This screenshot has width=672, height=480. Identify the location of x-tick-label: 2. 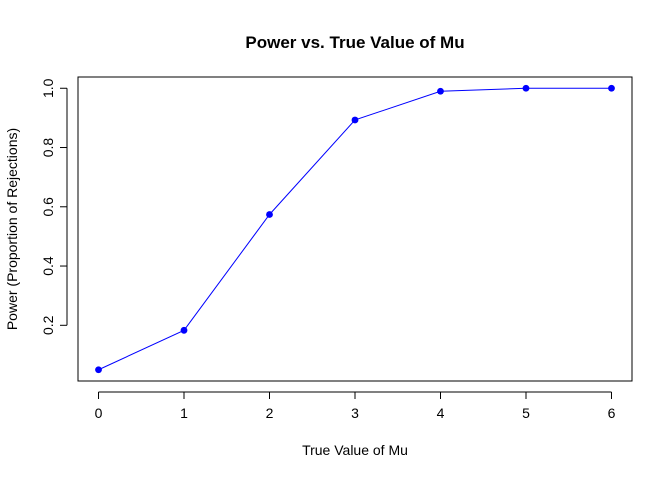
(270, 413).